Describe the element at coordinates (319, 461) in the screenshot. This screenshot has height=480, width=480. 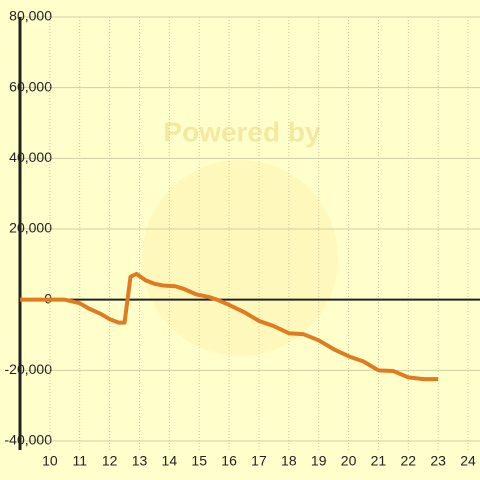
I see `x-tick-label: 19` at that location.